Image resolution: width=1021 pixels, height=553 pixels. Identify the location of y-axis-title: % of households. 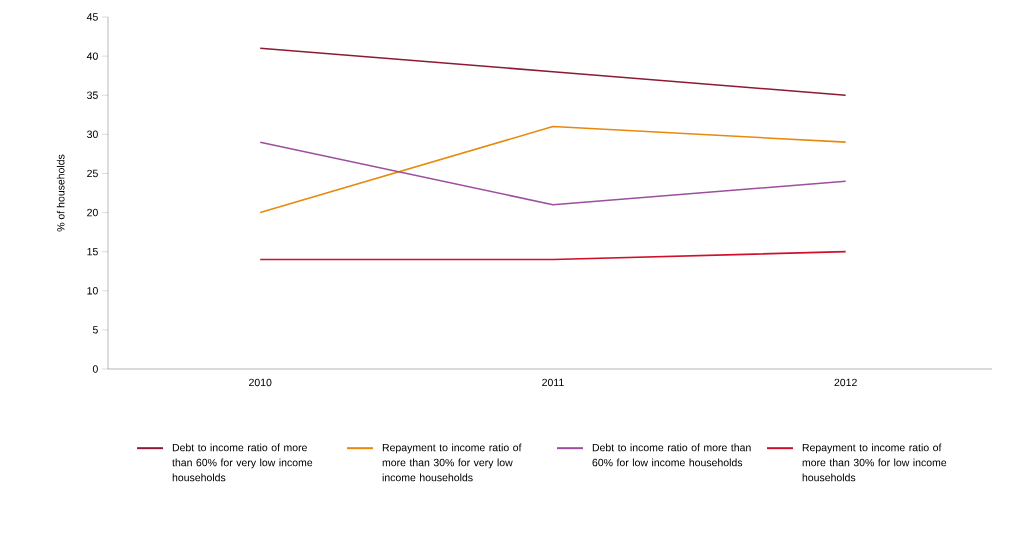
(60, 193).